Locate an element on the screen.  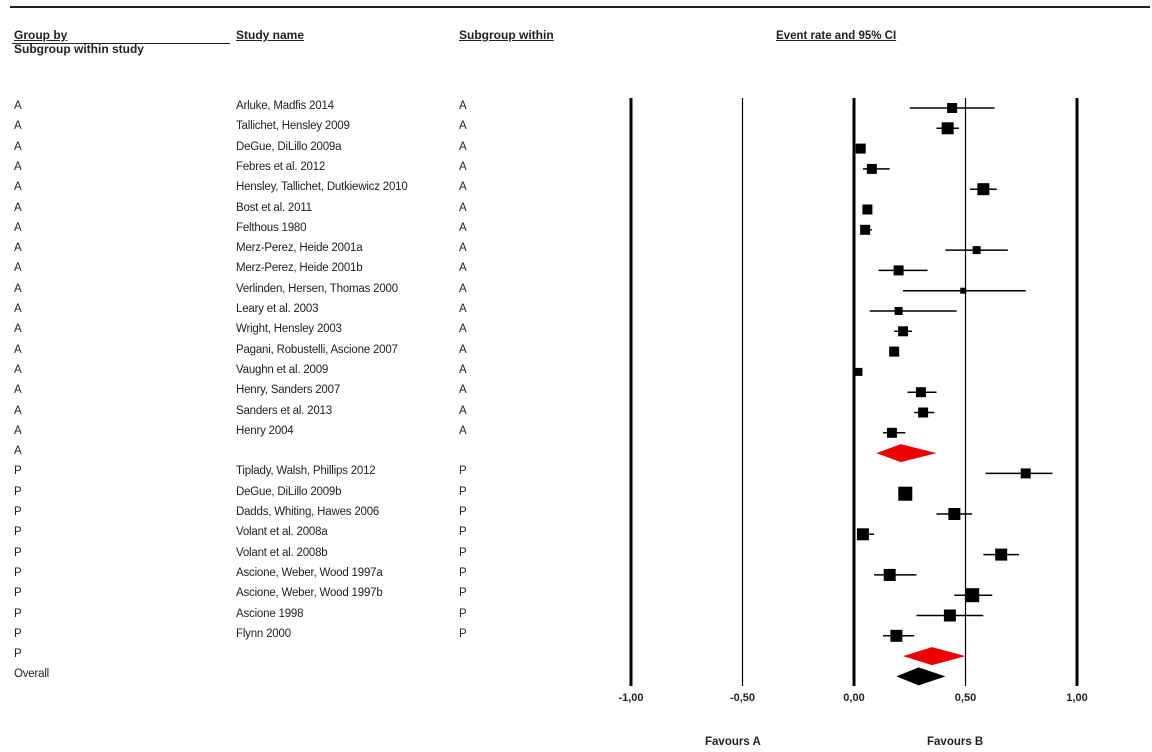
header-study-name: Study name is located at coordinates (270, 35).